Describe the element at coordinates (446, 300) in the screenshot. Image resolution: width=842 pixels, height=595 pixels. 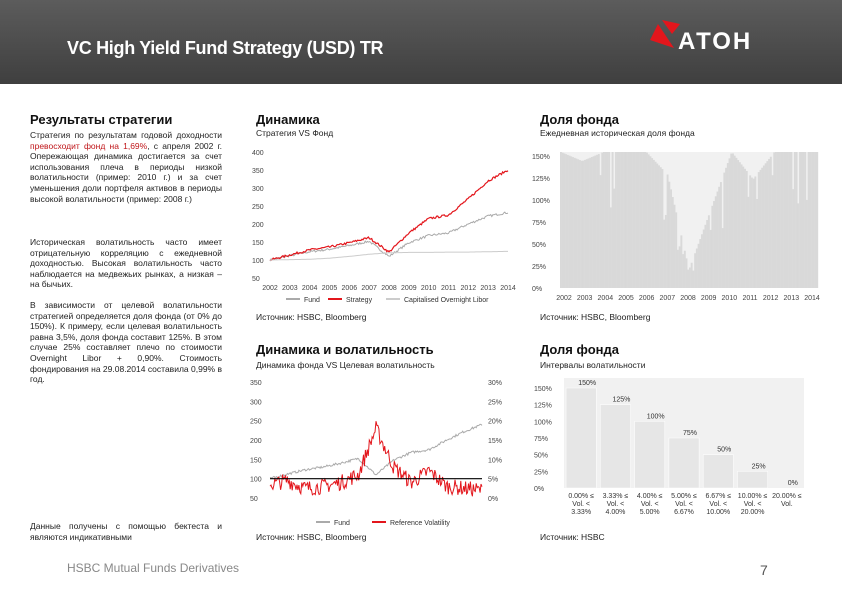
I see `legend-label: Capitalised Overnight Libor` at that location.